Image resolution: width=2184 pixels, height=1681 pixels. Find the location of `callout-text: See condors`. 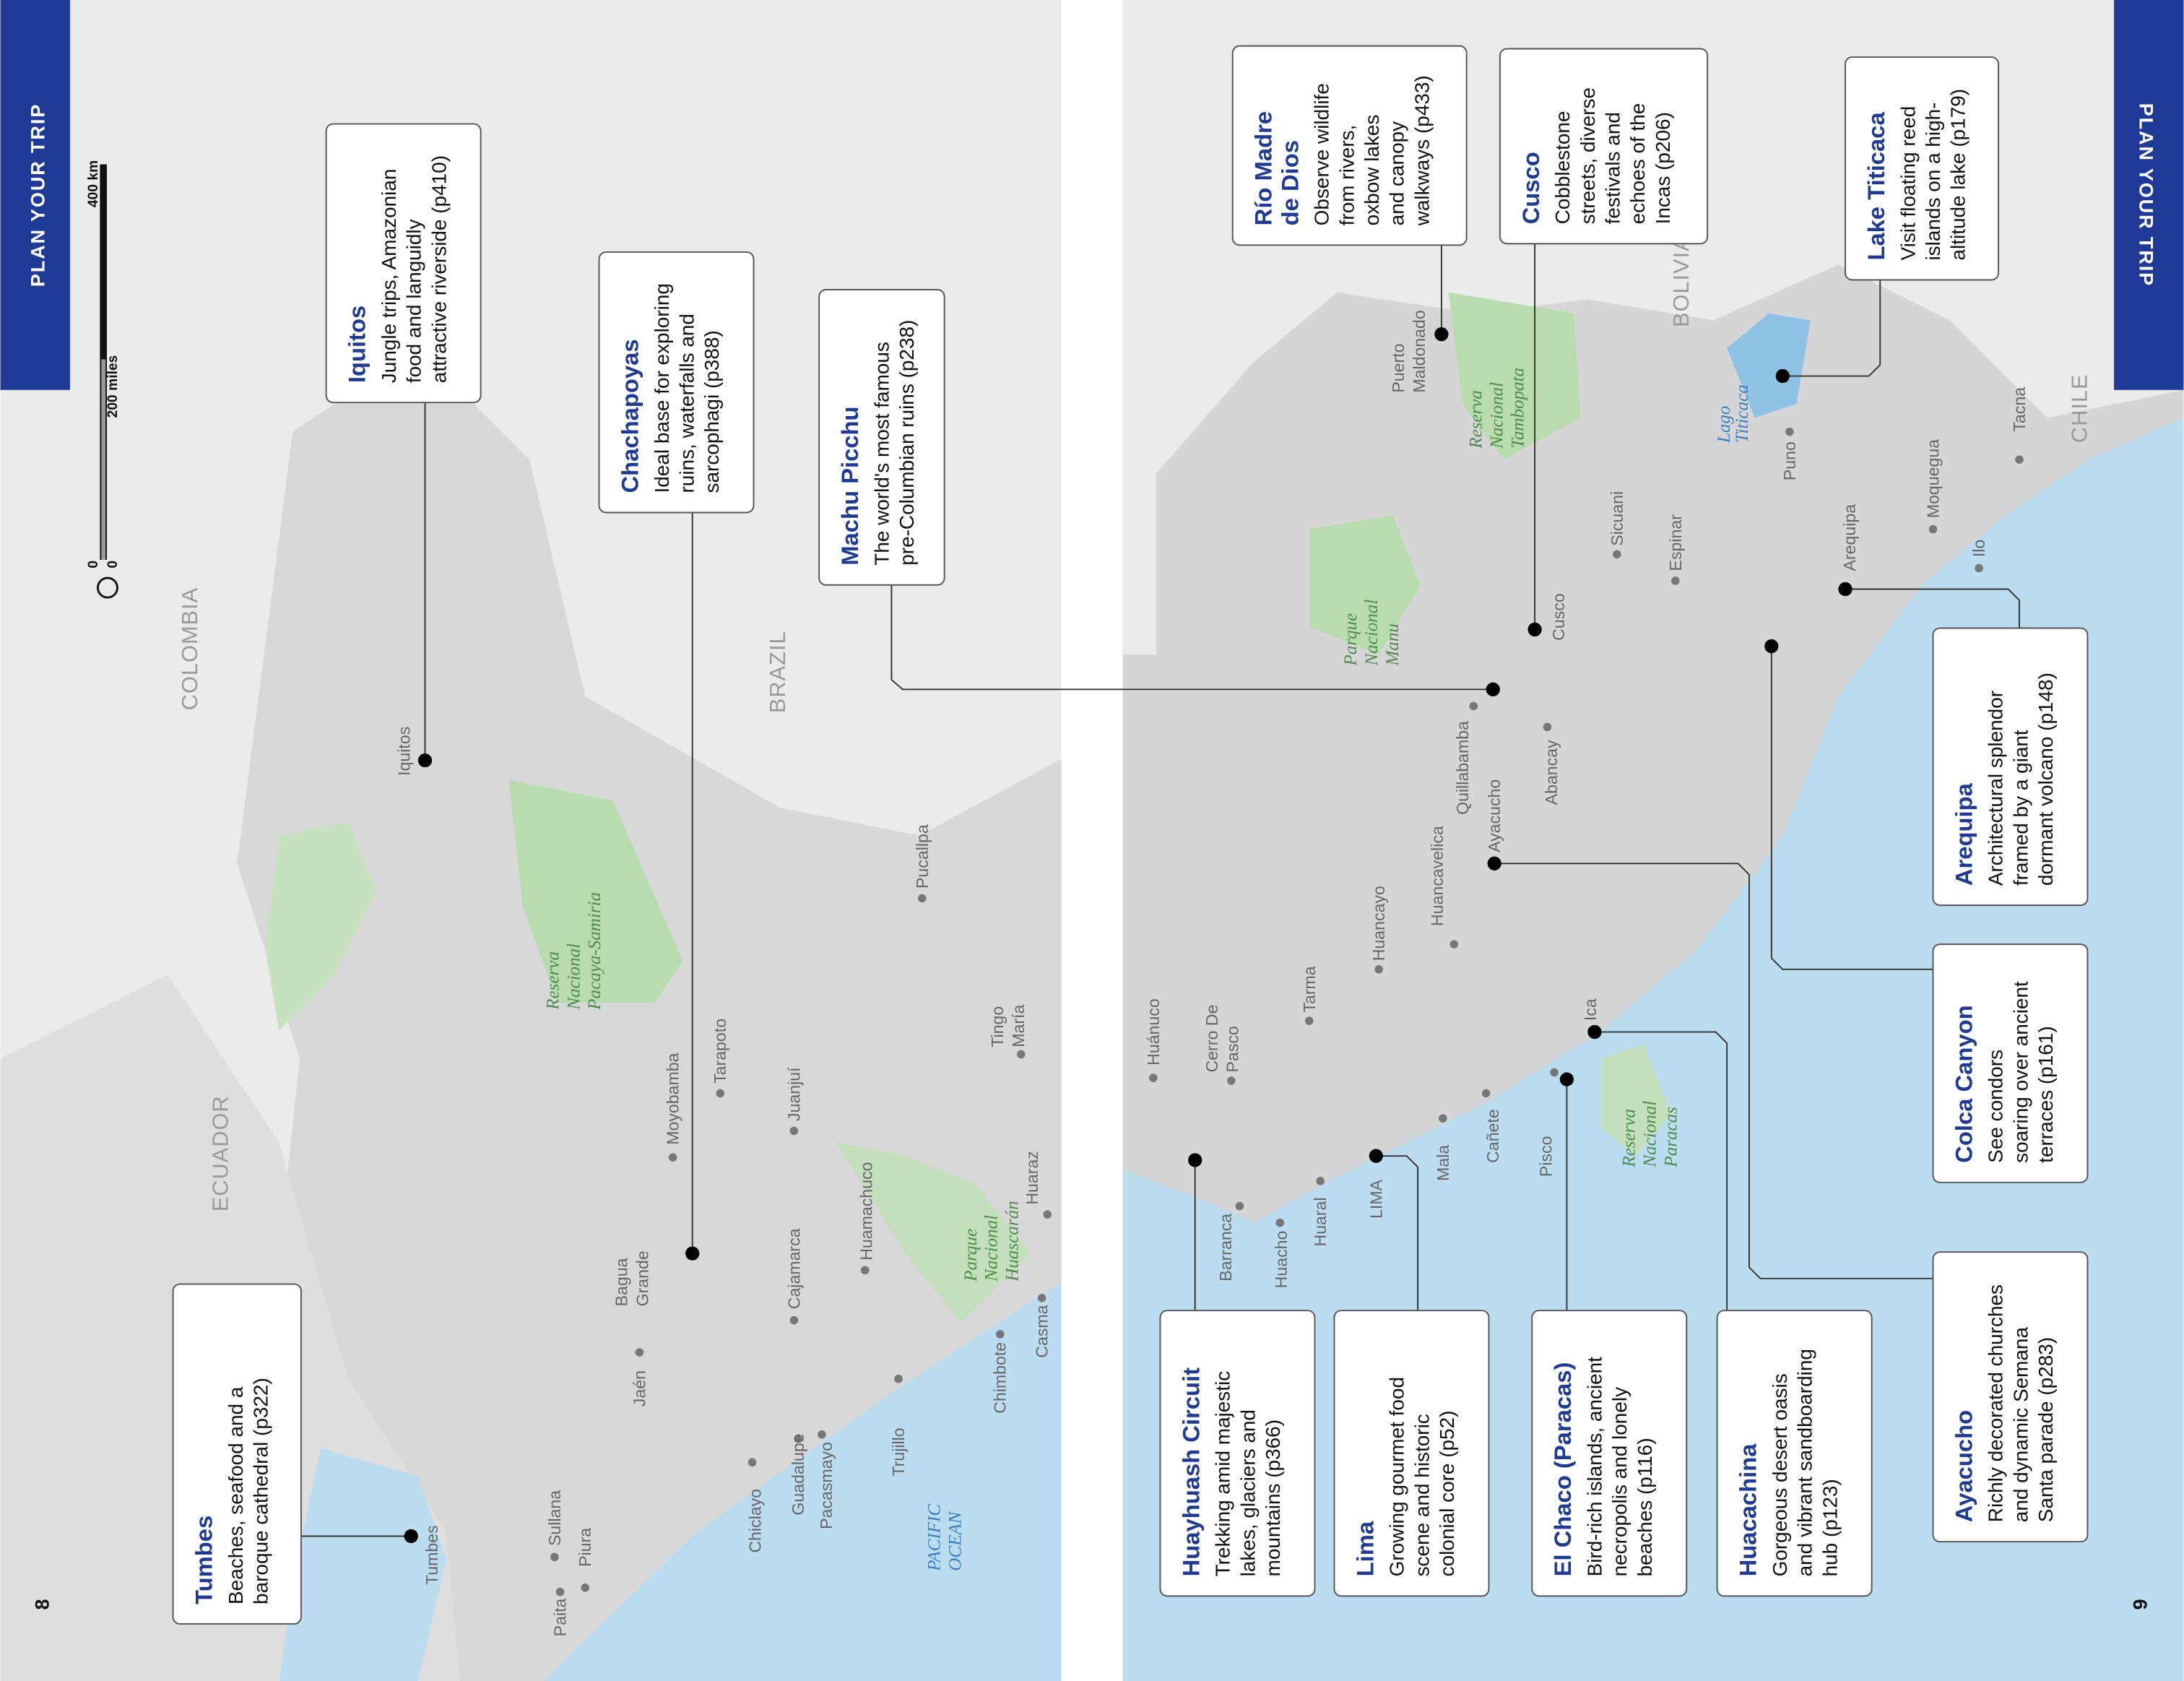

callout-text: See condors is located at coordinates (1996, 1107).